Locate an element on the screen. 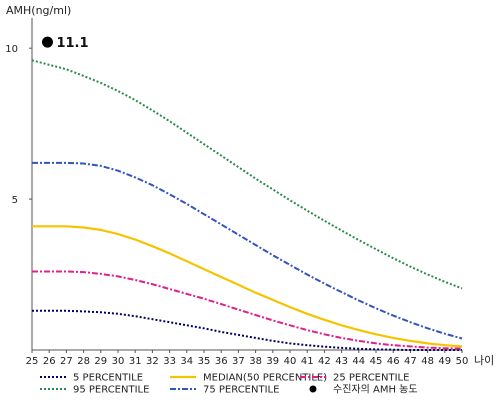 The height and width of the screenshot is (400, 500). legend-point-marker is located at coordinates (313, 389).